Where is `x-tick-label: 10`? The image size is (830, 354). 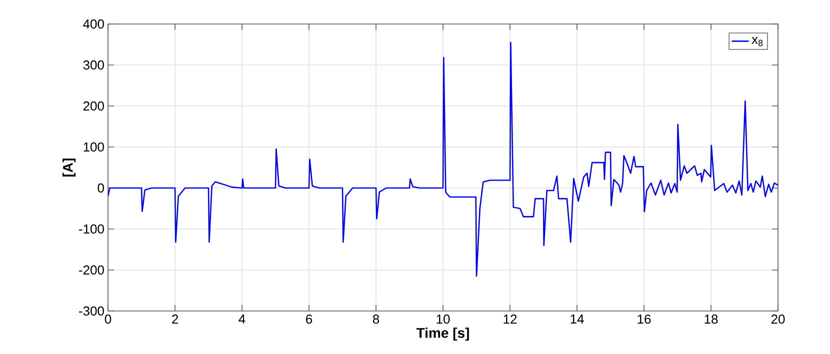 x-tick-label: 10 is located at coordinates (443, 319).